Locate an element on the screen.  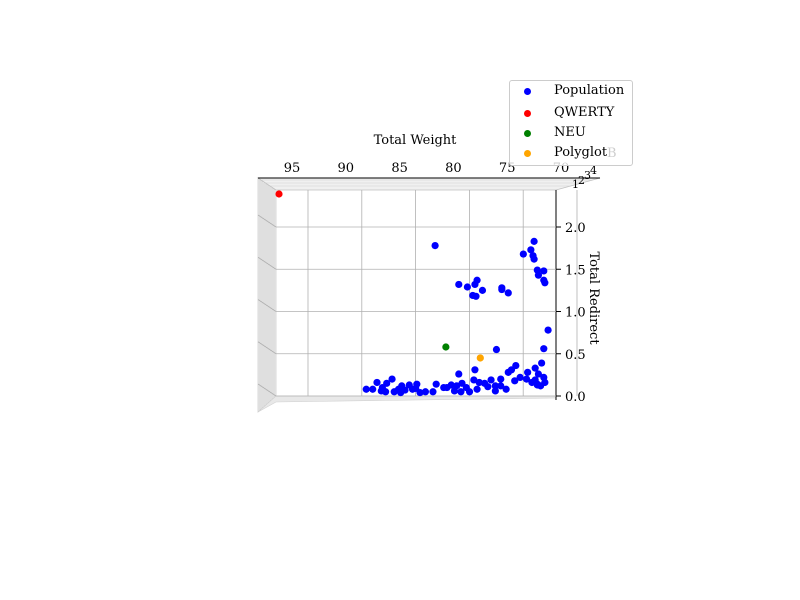
legend: Population QWERTY NEU Polyglot is located at coordinates (571, 123).